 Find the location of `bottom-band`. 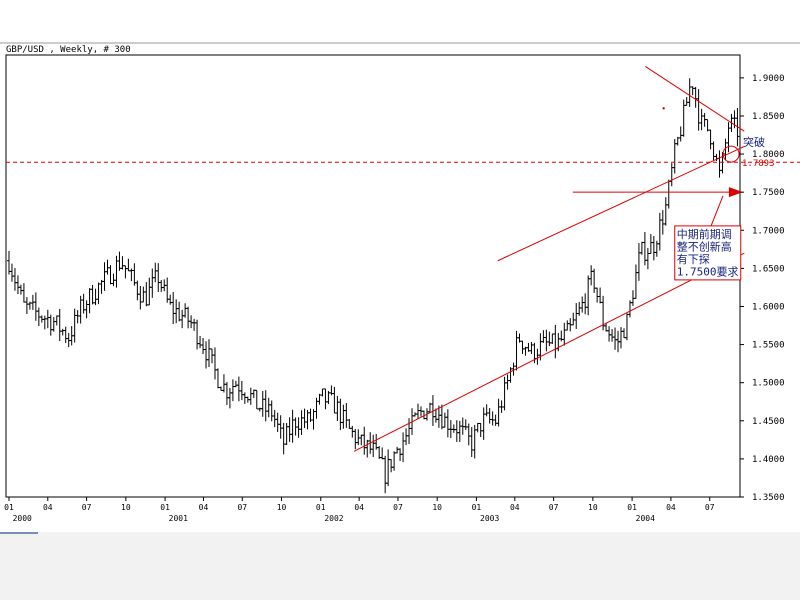

bottom-band is located at coordinates (400, 566).